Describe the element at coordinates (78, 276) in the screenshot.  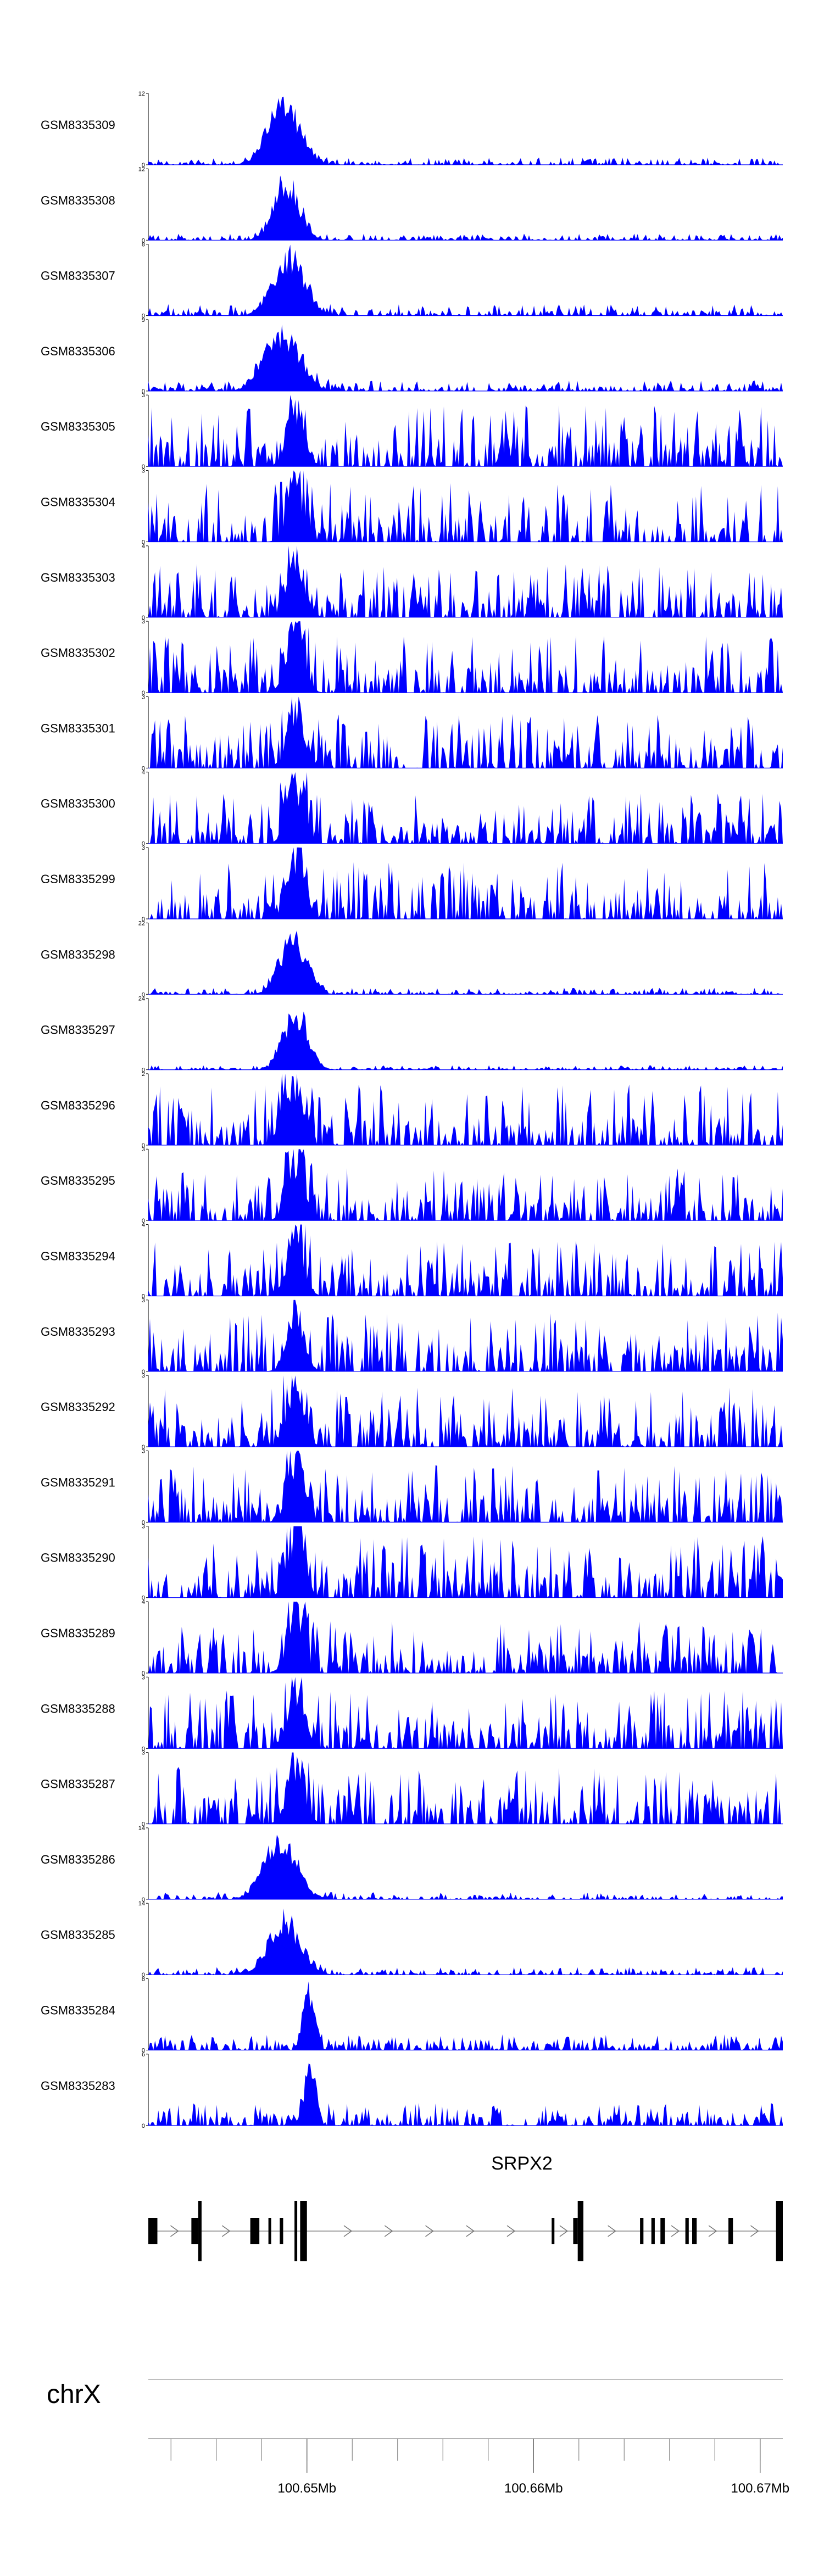
I see `track-label: GSM8335307` at that location.